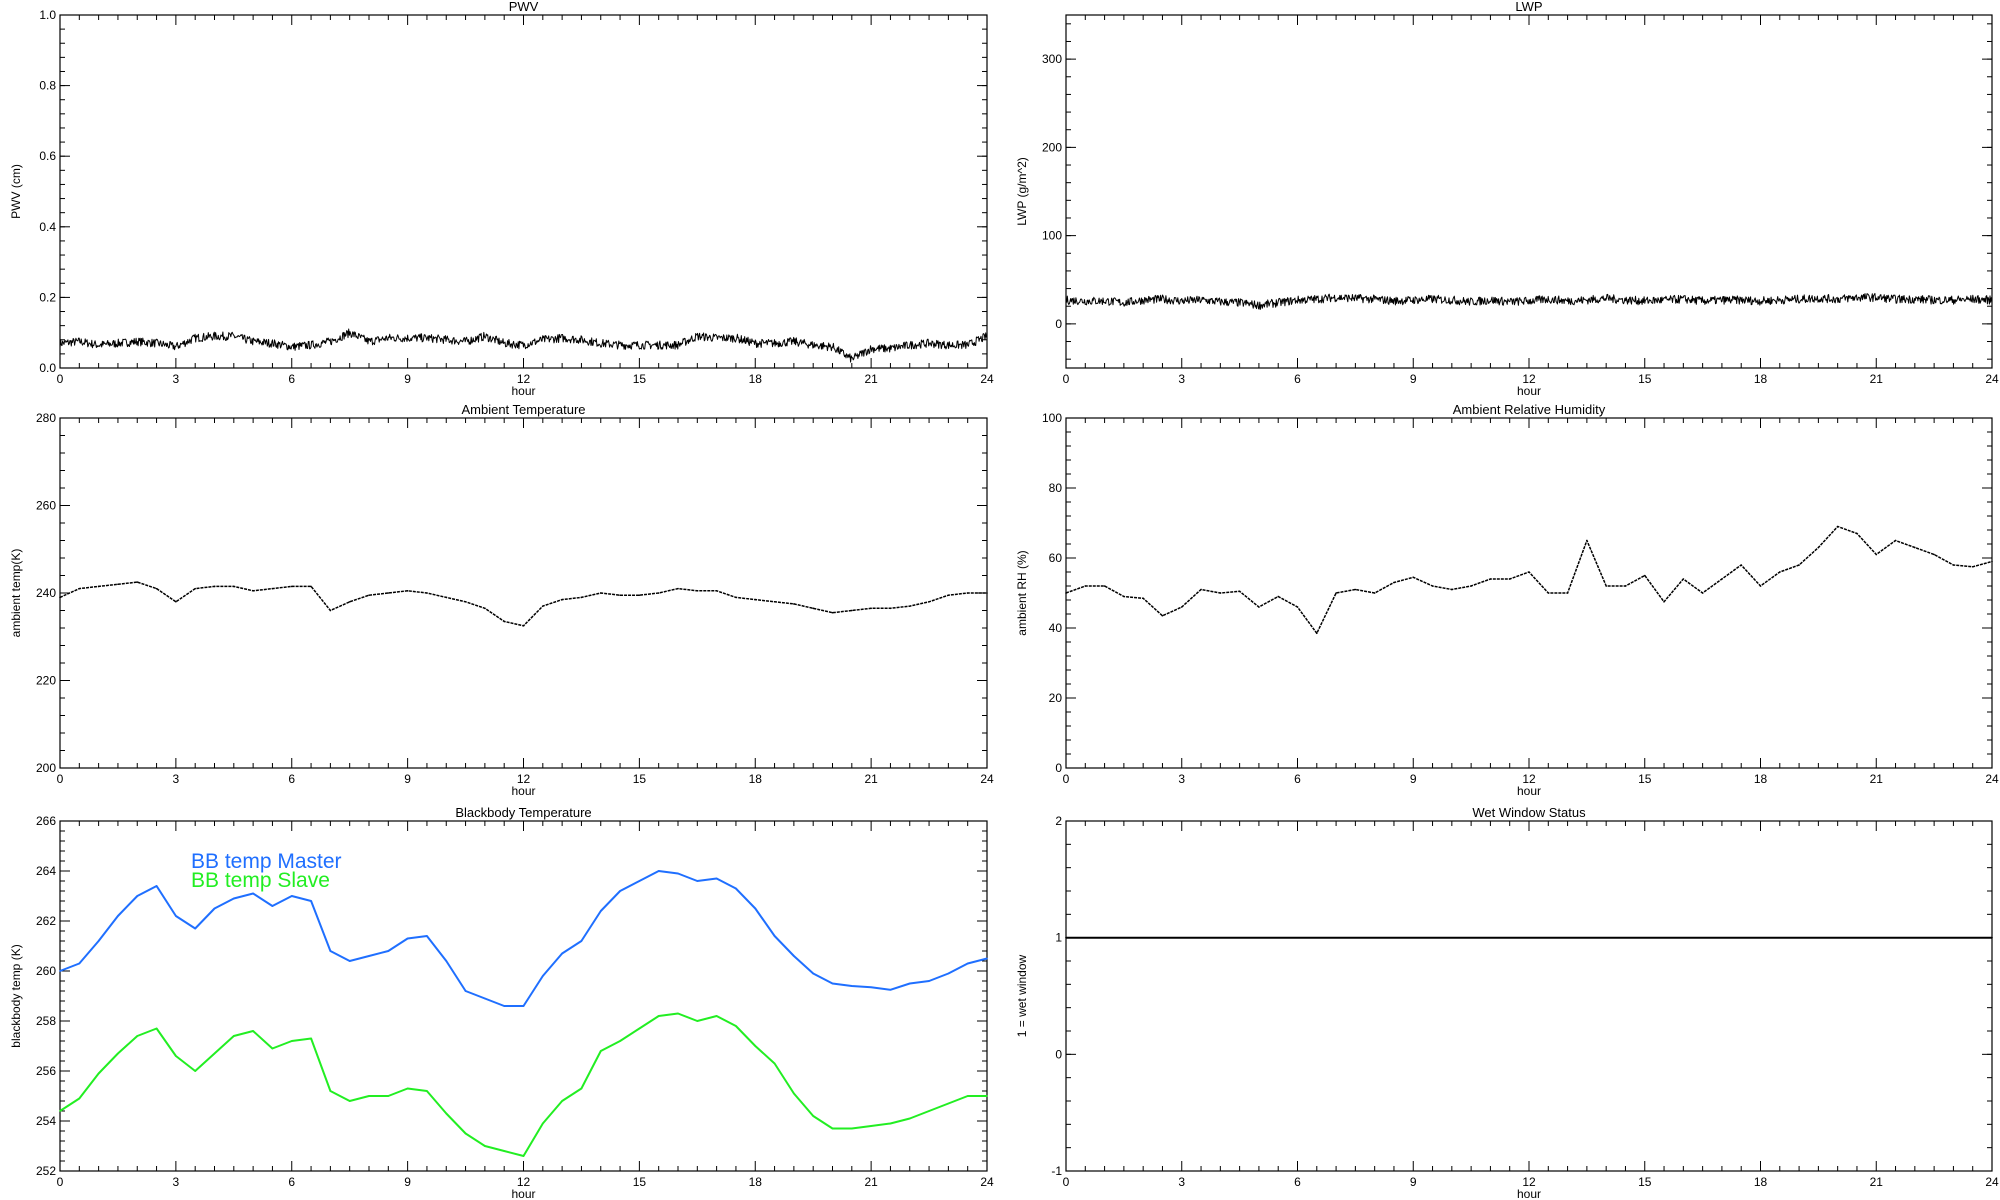 This screenshot has width=2000, height=1200. What do you see at coordinates (1066, 379) in the screenshot?
I see `x-tick-label: 0` at bounding box center [1066, 379].